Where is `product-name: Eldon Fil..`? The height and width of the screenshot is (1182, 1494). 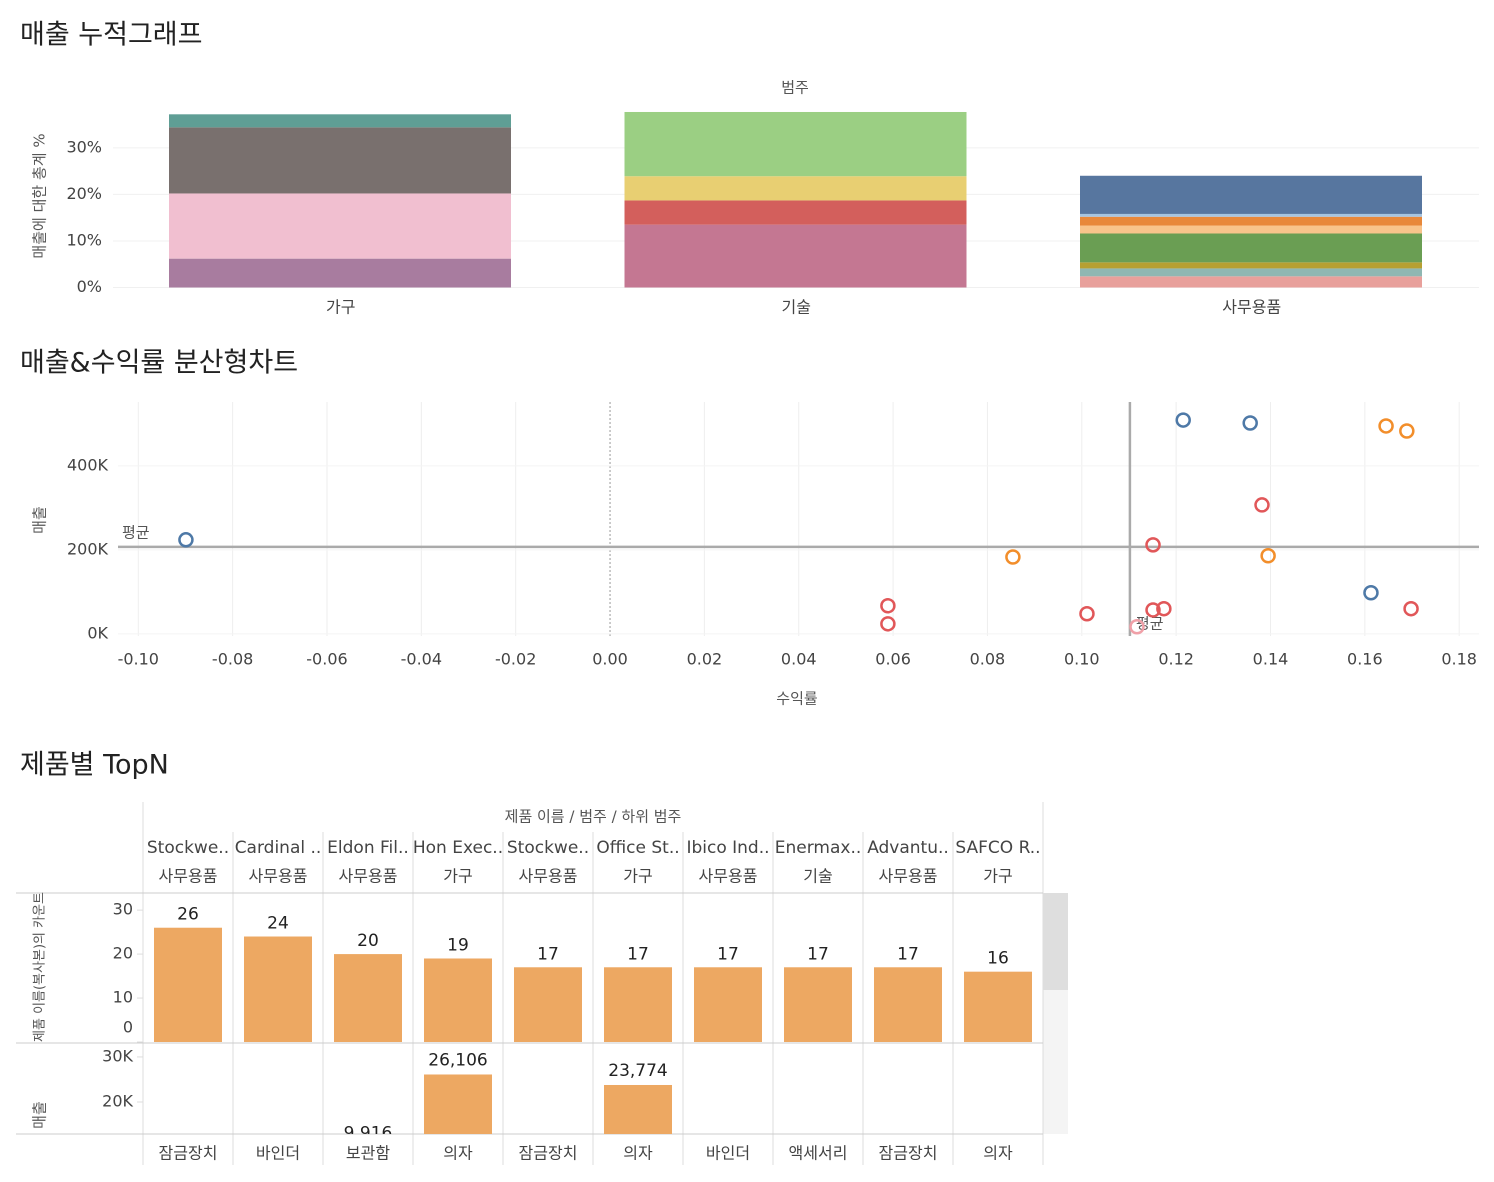 product-name: Eldon Fil.. is located at coordinates (368, 848).